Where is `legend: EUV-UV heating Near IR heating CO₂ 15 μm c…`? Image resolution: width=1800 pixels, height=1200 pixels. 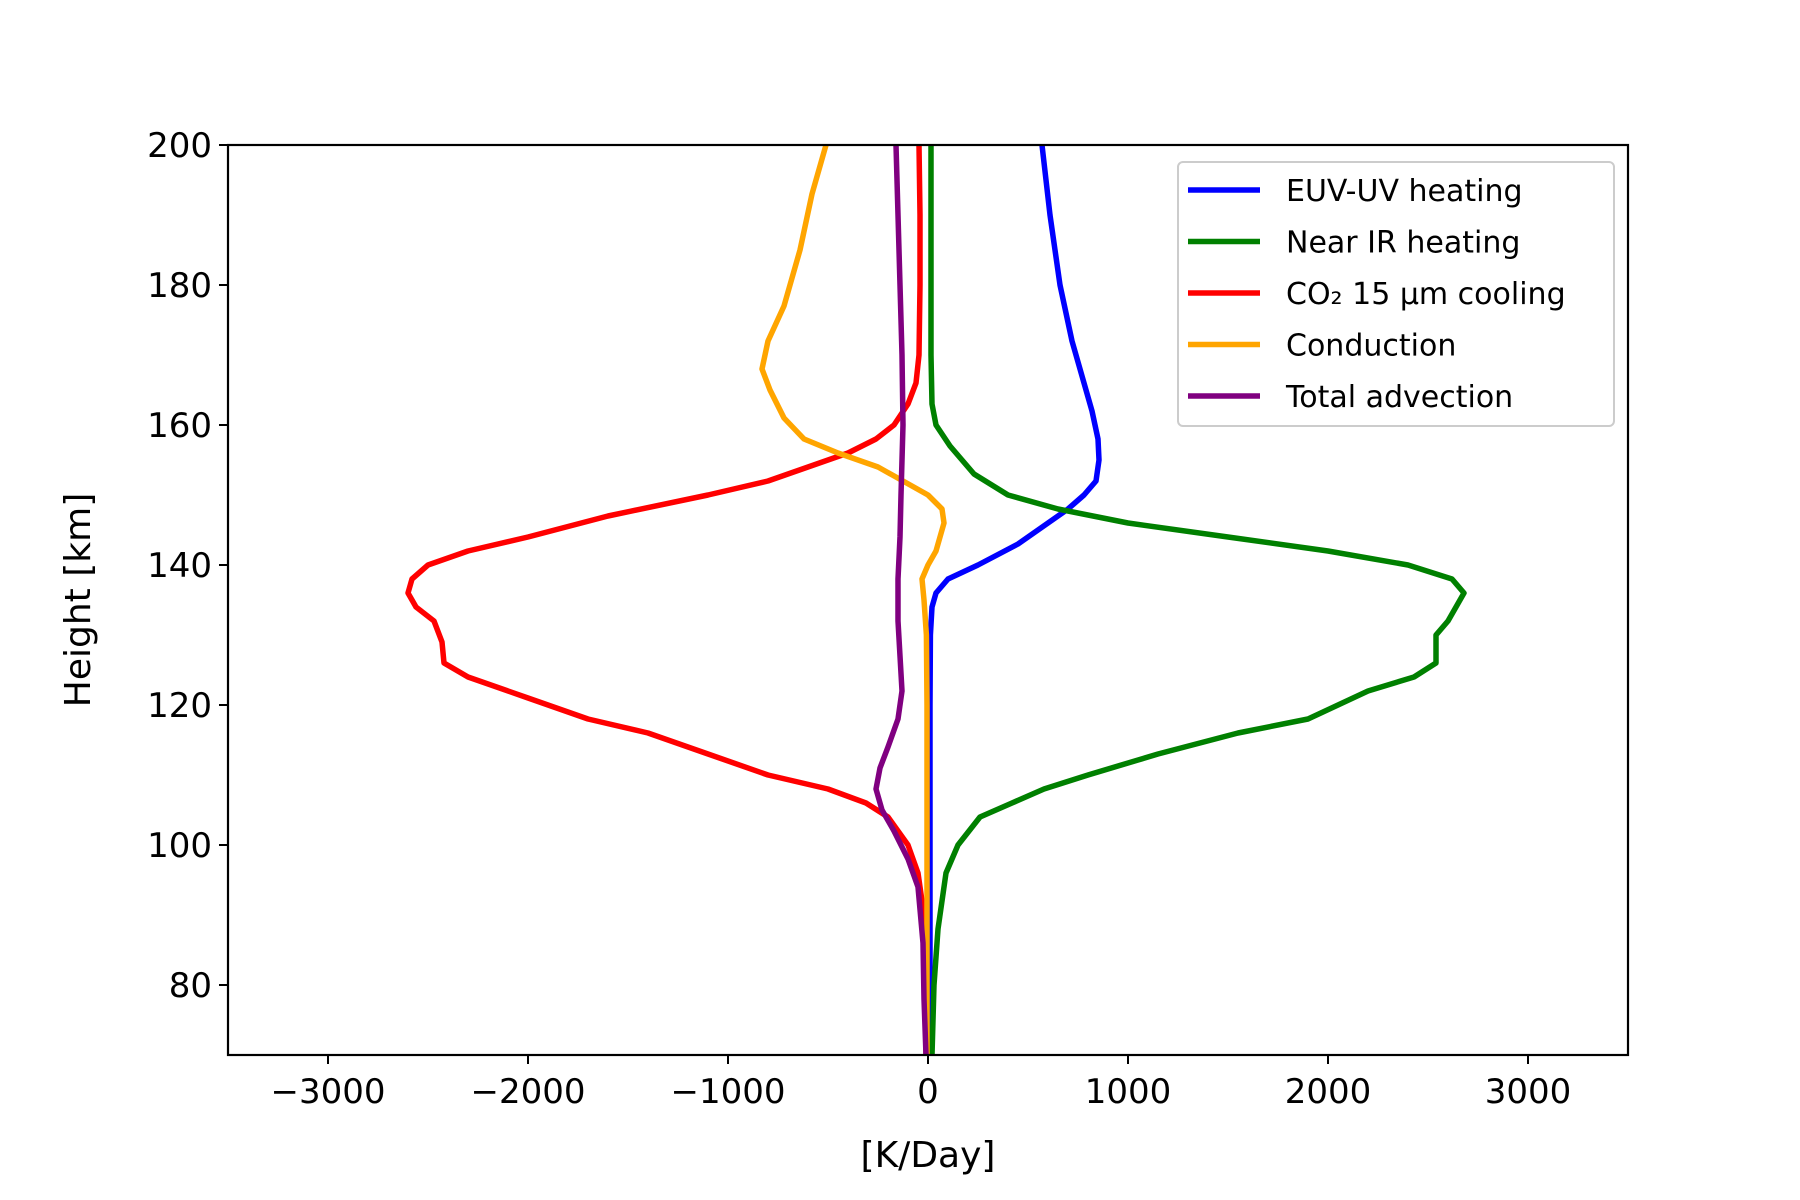
legend: EUV-UV heating Near IR heating CO₂ 15 μm c… is located at coordinates (1396, 294).